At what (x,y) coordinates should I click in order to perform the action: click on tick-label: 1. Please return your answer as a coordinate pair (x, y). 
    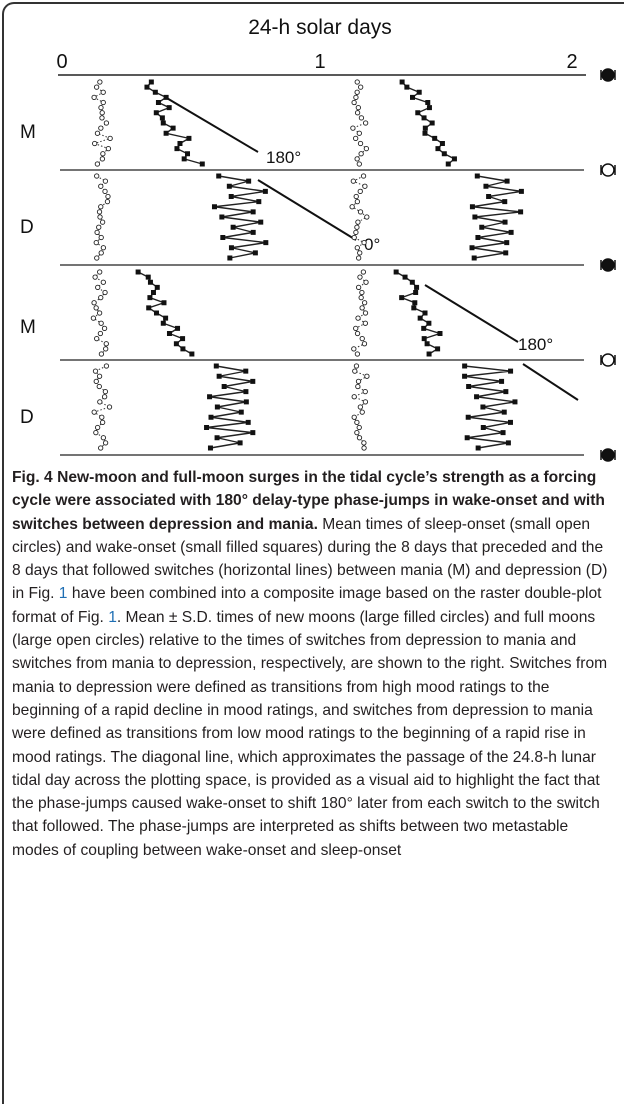
    Looking at the image, I should click on (319, 62).